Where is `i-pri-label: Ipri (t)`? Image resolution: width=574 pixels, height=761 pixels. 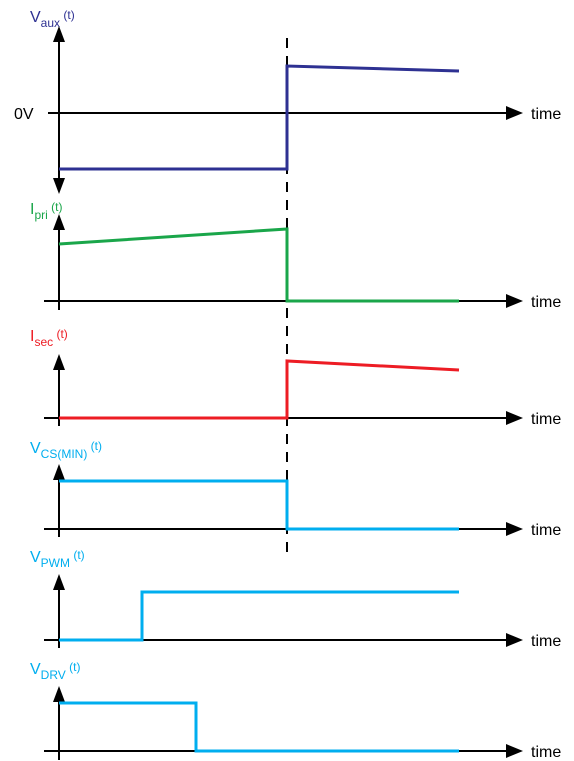
i-pri-label: Ipri (t) is located at coordinates (46, 211).